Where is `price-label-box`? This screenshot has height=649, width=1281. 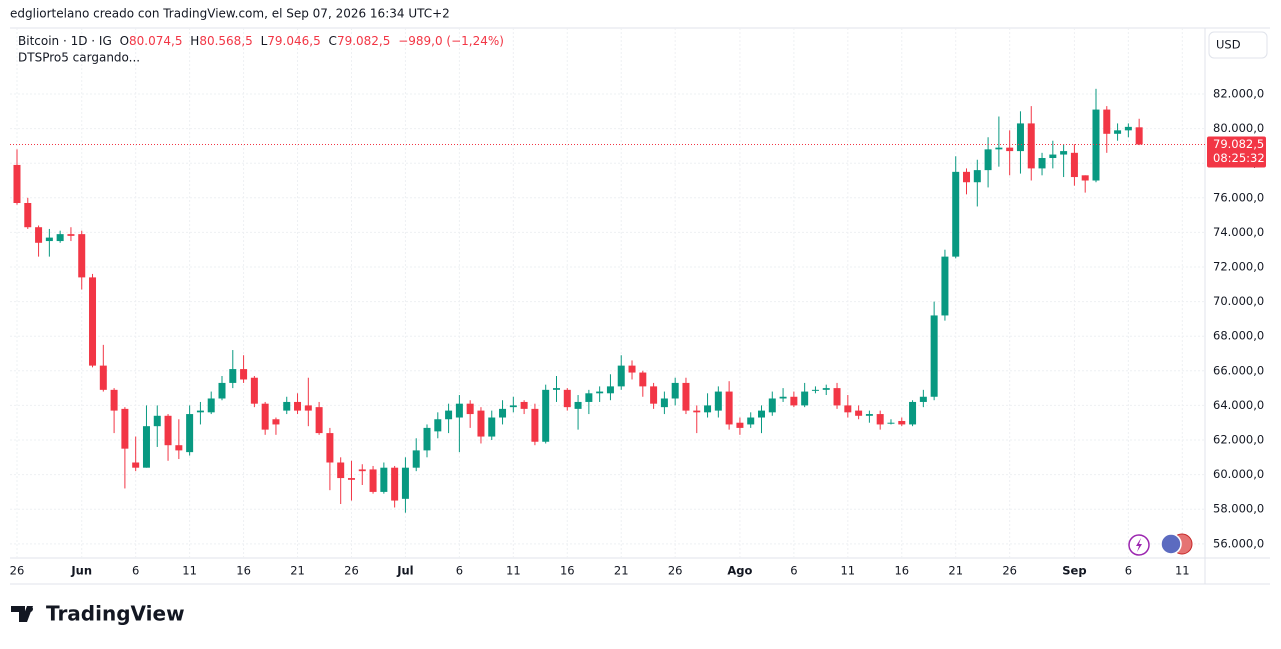
price-label-box is located at coordinates (1236, 152).